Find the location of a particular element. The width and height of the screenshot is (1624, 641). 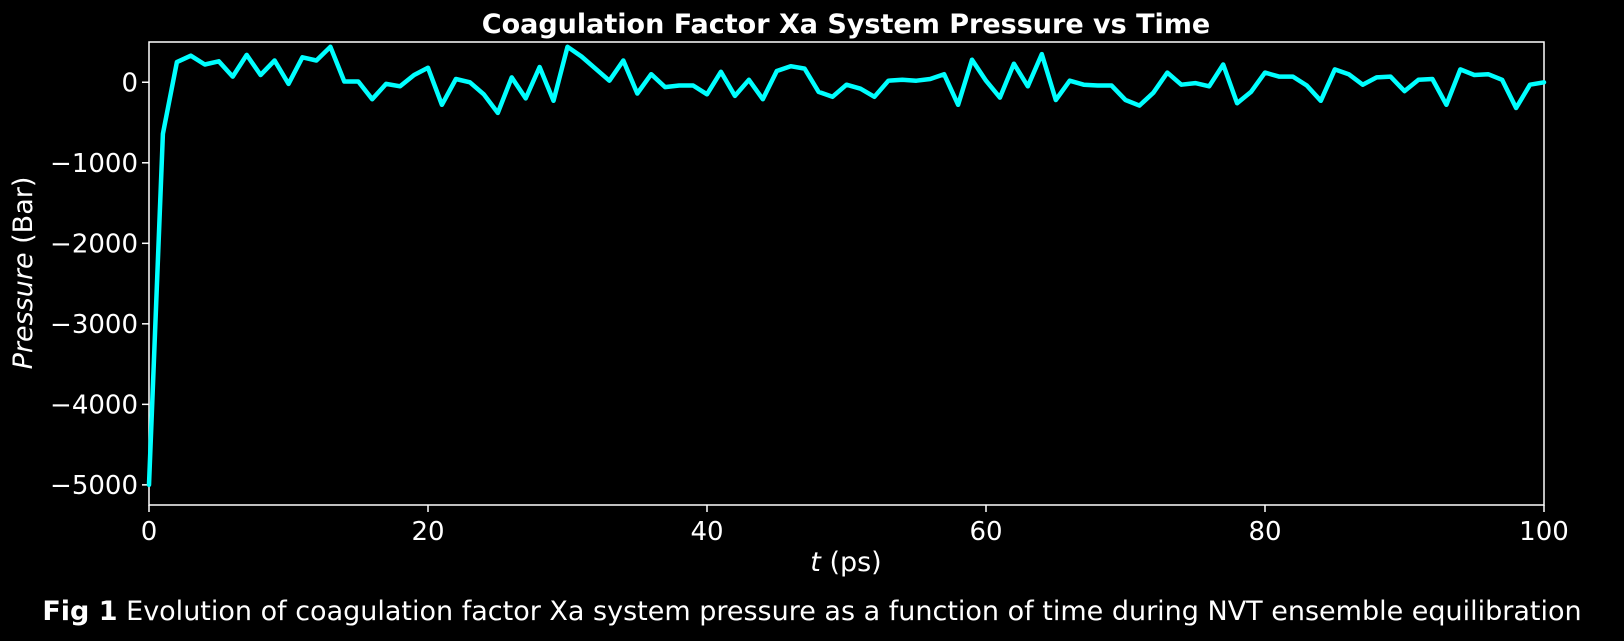

caption-label: Fig 1 is located at coordinates (80, 611).